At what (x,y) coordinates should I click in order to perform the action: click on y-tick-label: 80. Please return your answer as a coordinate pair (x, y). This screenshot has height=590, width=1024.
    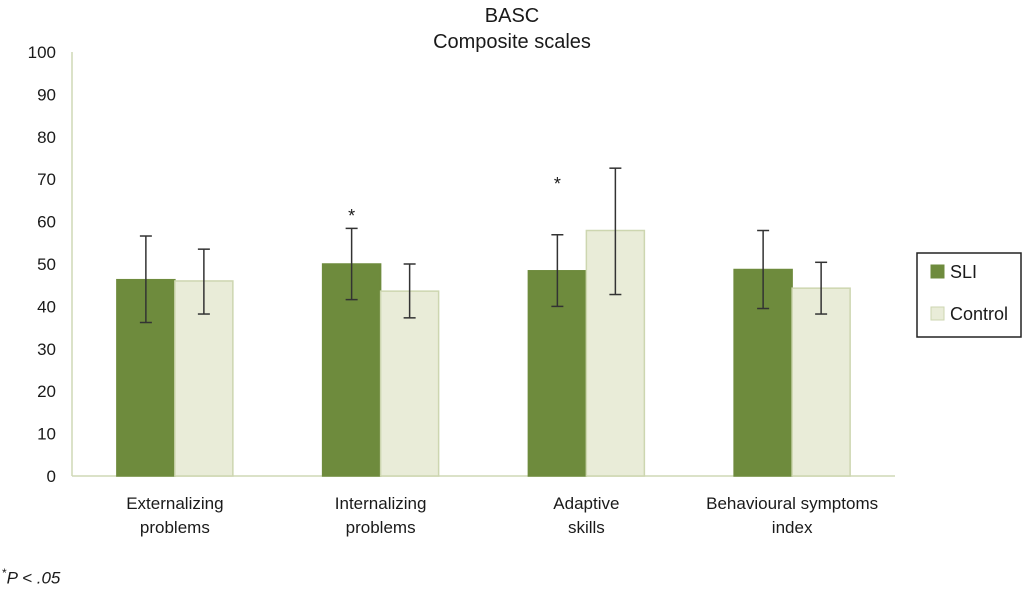
    Looking at the image, I should click on (46, 137).